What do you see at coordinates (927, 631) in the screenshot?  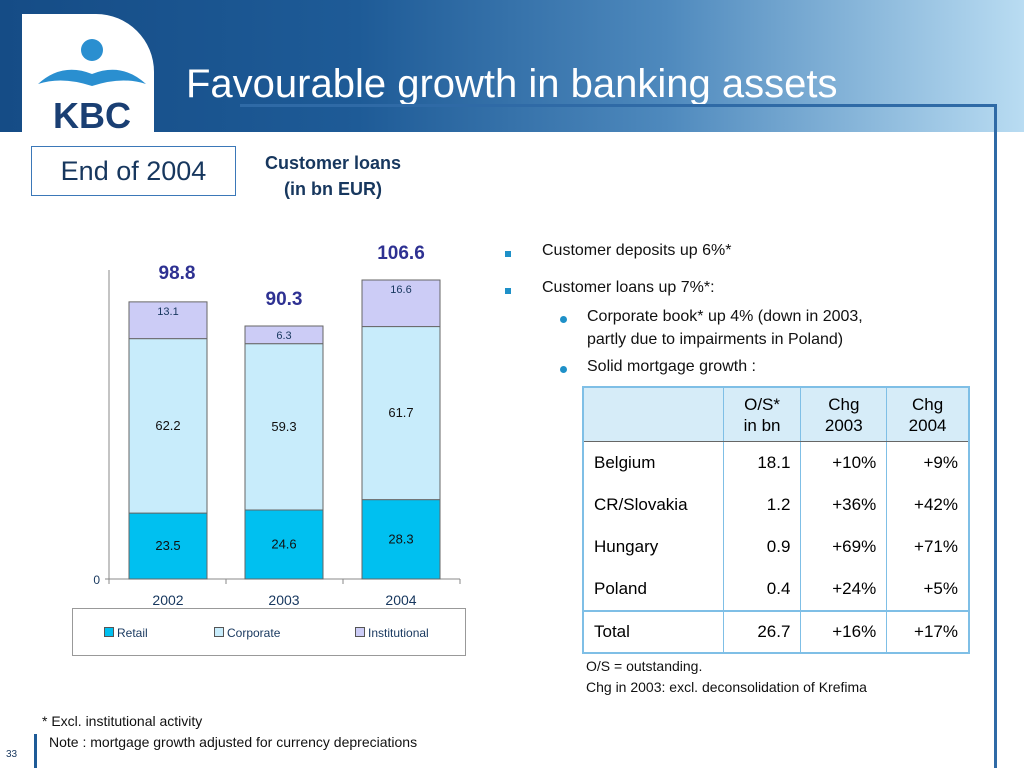 I see `table-cell: +17%` at bounding box center [927, 631].